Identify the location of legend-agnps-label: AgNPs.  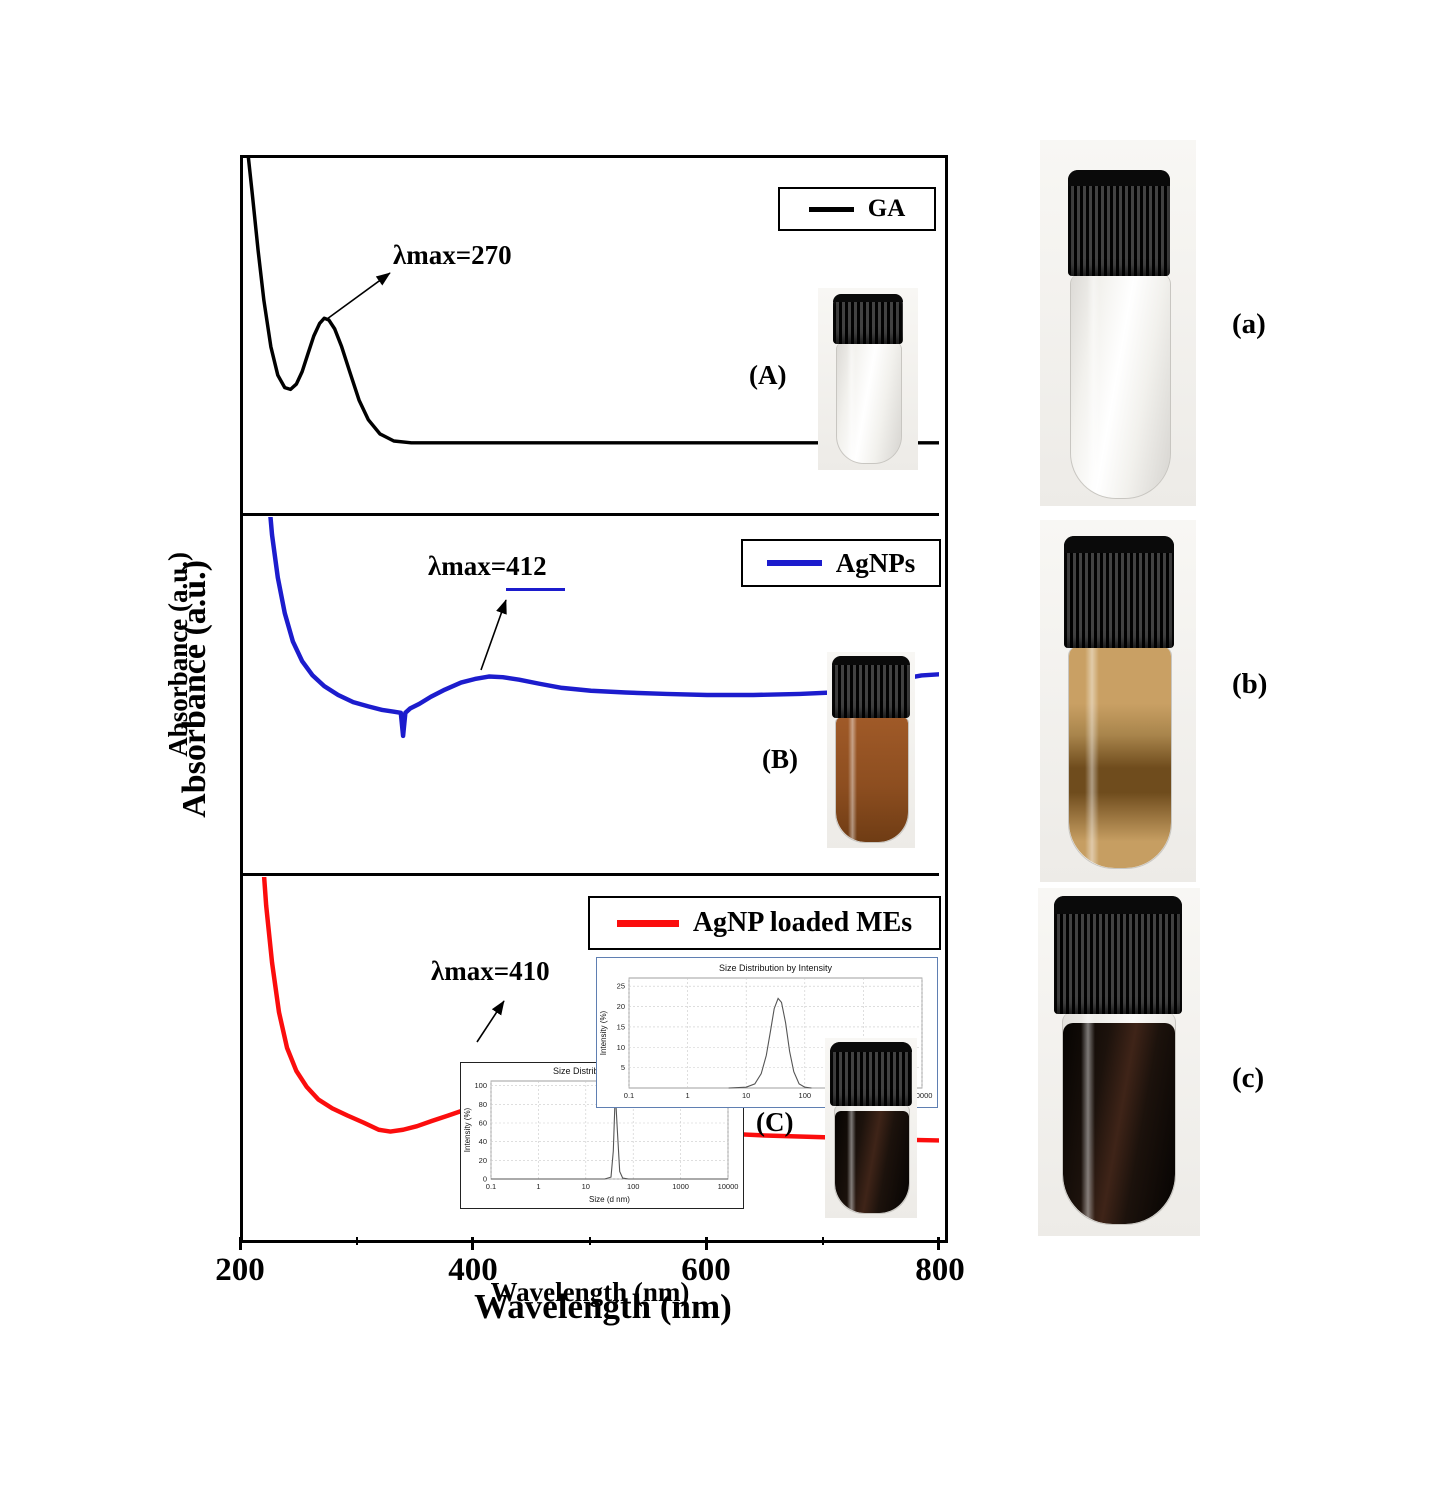
(875, 562).